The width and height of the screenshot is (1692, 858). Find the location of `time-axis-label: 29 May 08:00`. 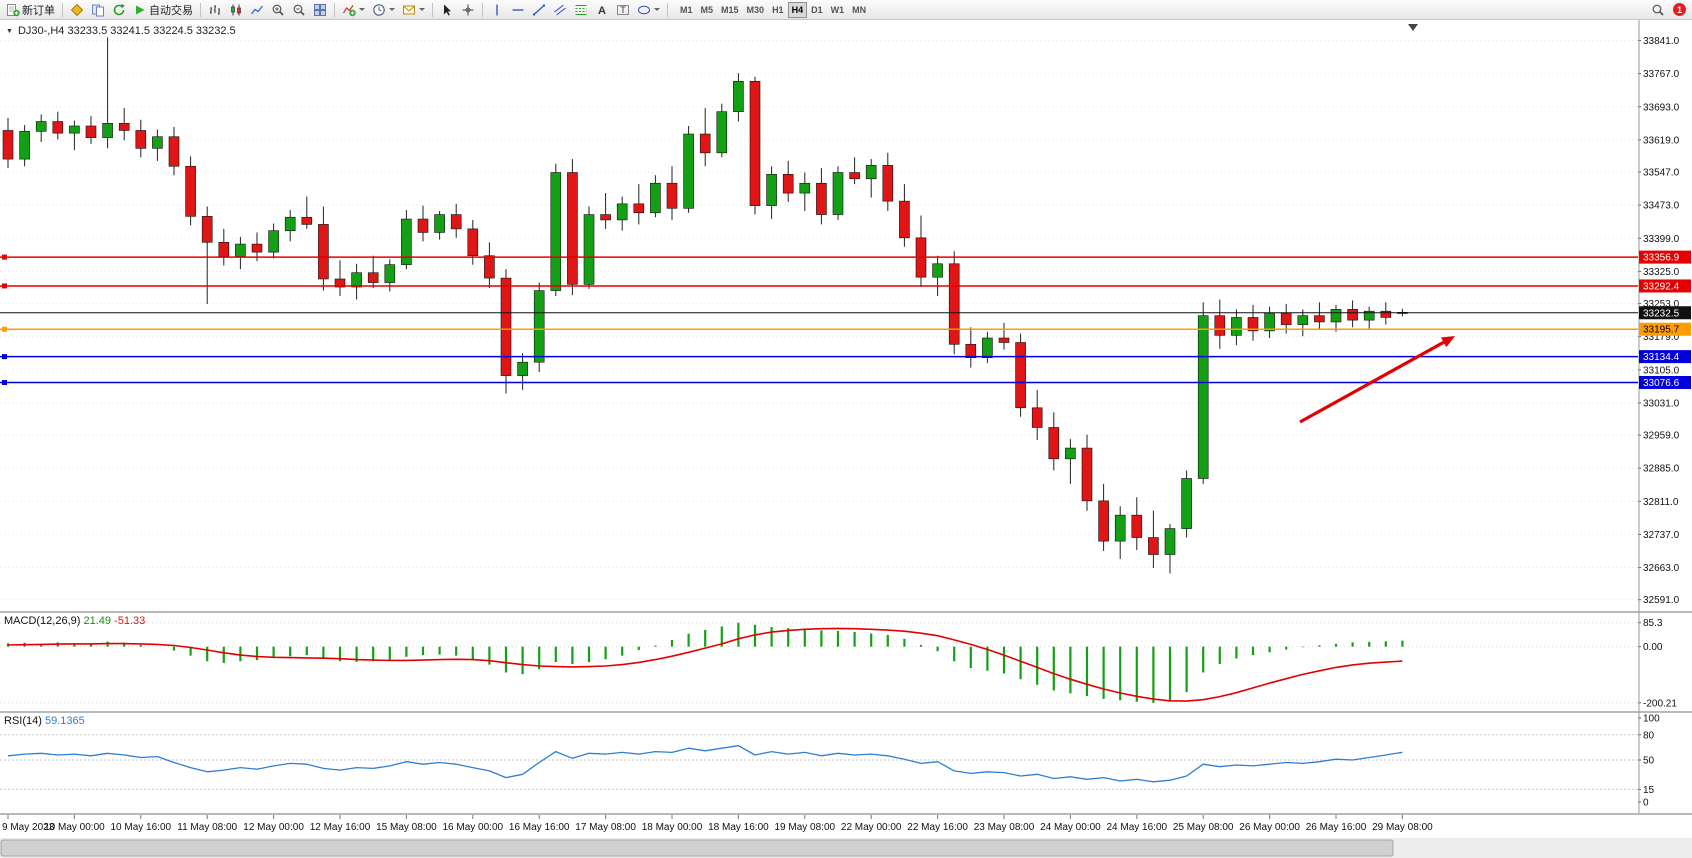

time-axis-label: 29 May 08:00 is located at coordinates (1402, 827).